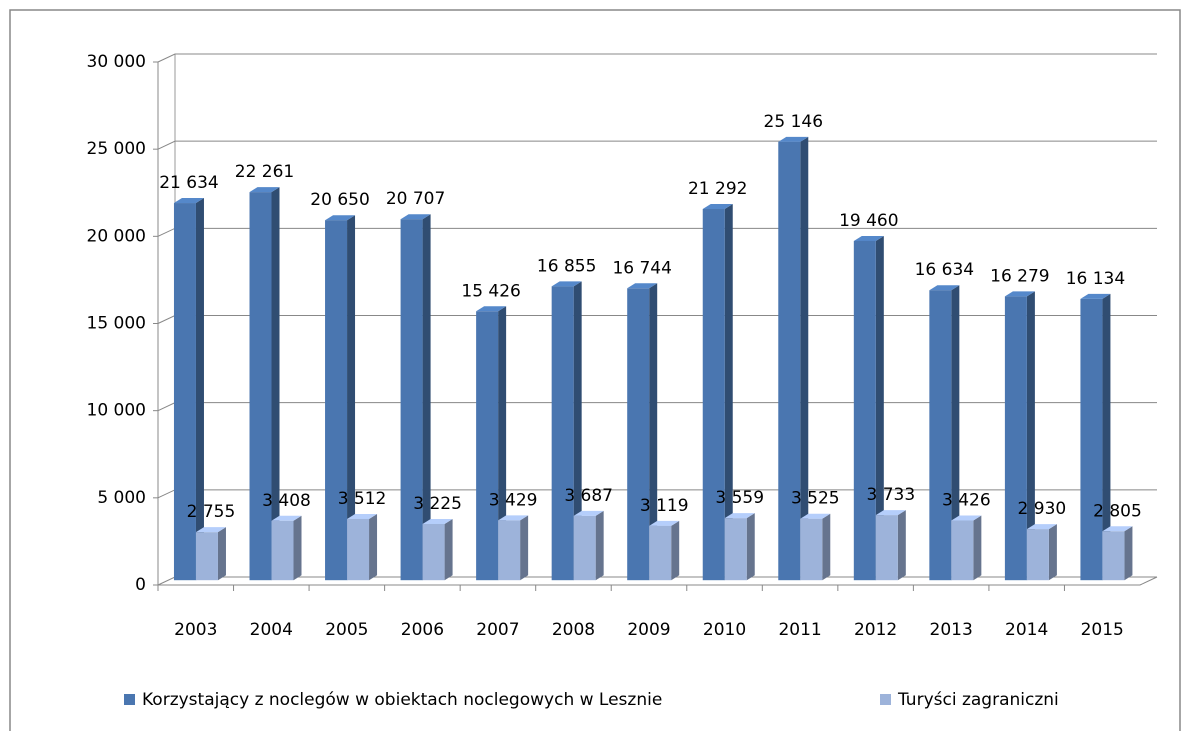  Describe the element at coordinates (978, 700) in the screenshot. I see `legend-label: Turyści zagraniczni` at that location.